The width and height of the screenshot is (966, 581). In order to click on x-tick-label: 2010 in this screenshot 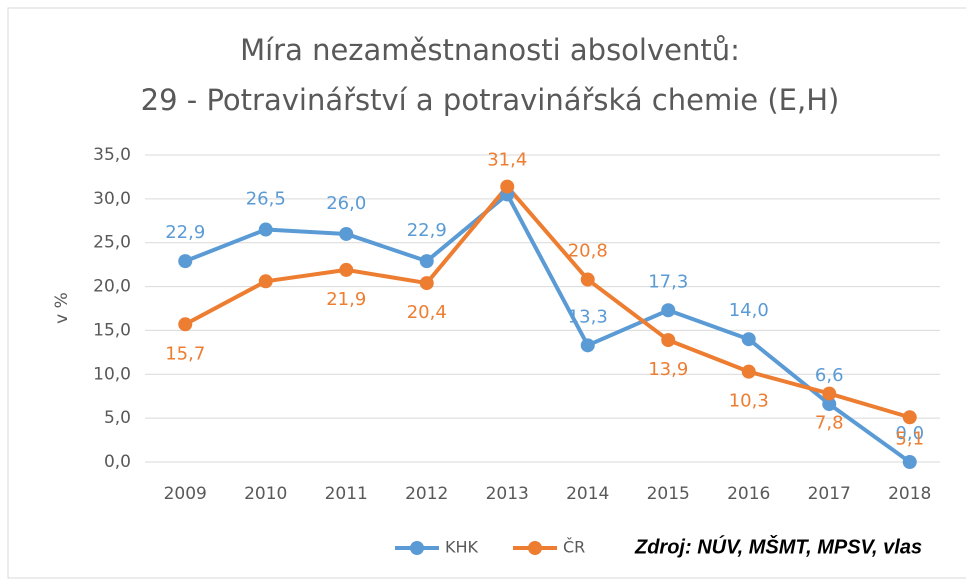, I will do `click(265, 494)`.